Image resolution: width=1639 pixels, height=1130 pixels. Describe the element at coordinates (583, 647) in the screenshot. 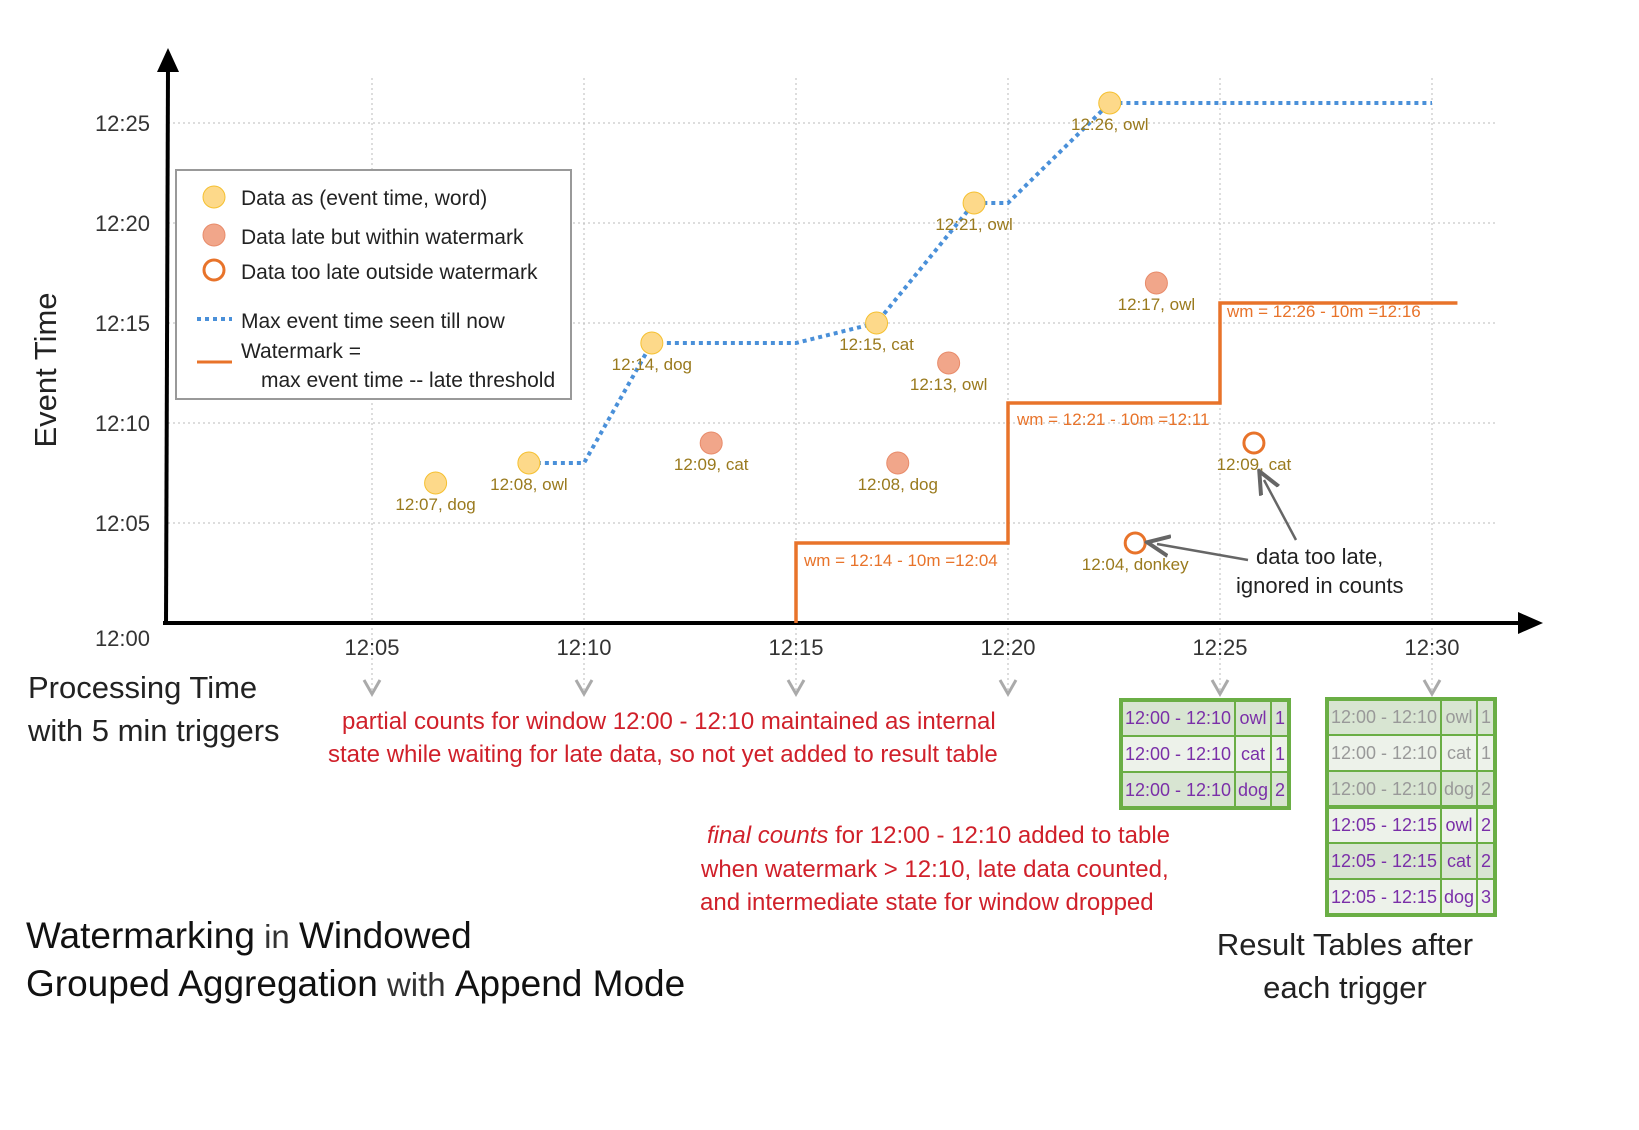

I see `x-tick-label: 12:10` at that location.